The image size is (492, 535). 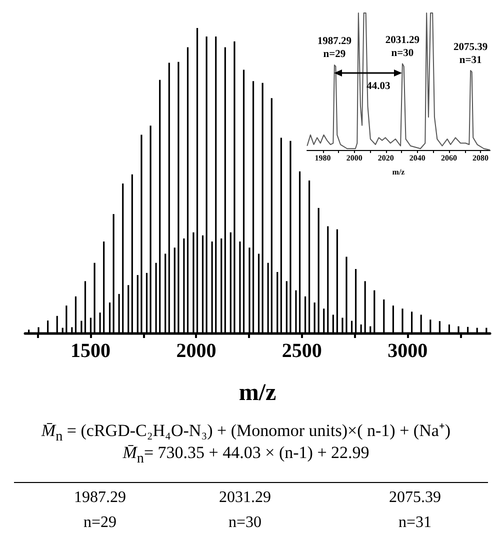 I want to click on x-tick-label: 1500, so click(x=90, y=351).